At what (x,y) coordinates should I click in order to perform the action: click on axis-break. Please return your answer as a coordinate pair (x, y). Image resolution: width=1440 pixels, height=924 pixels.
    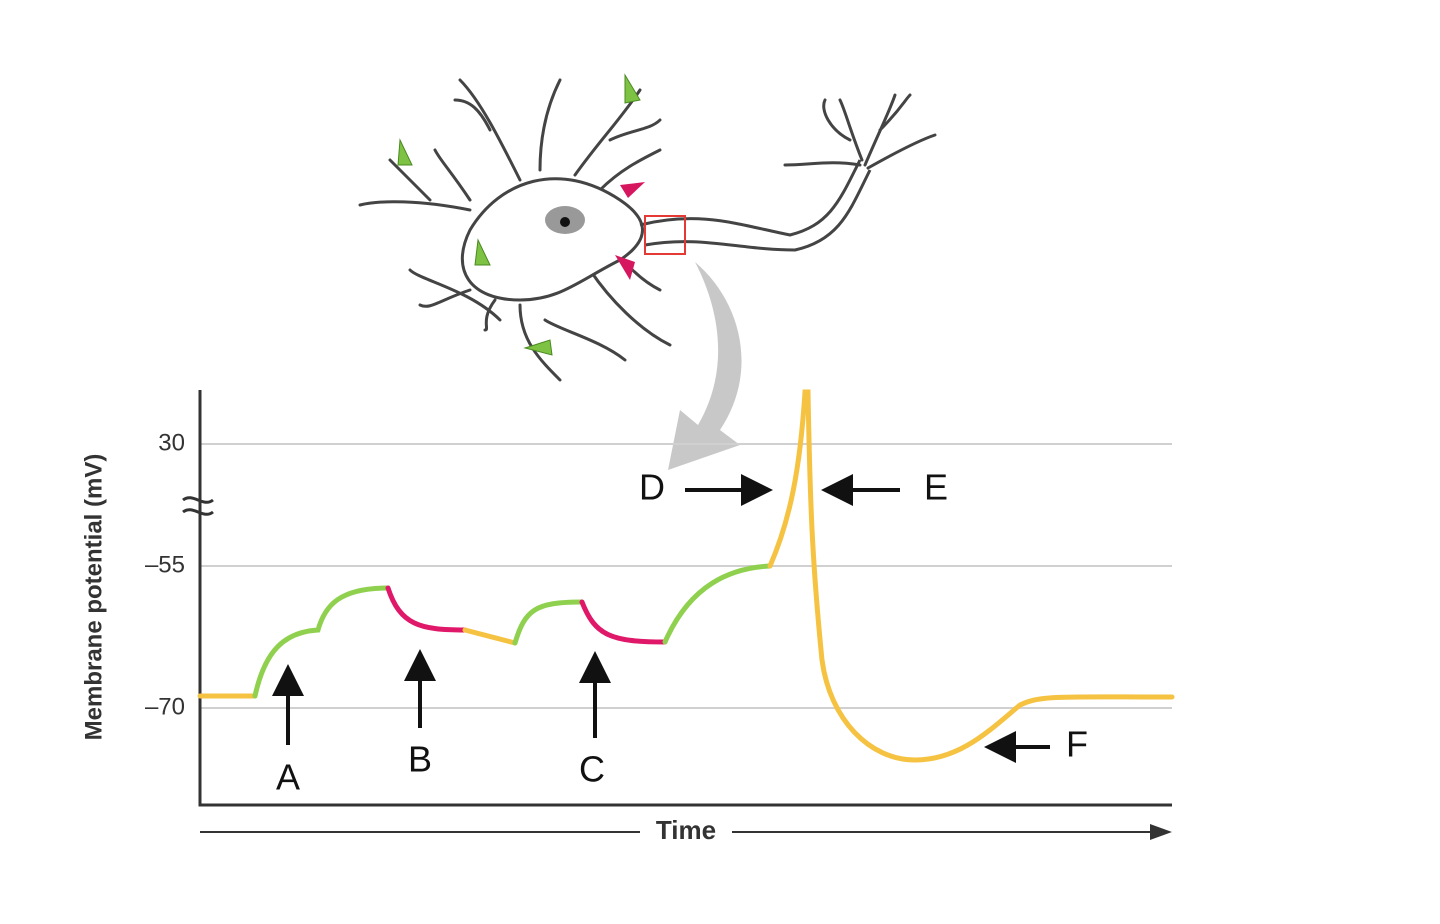
    Looking at the image, I should click on (198, 506).